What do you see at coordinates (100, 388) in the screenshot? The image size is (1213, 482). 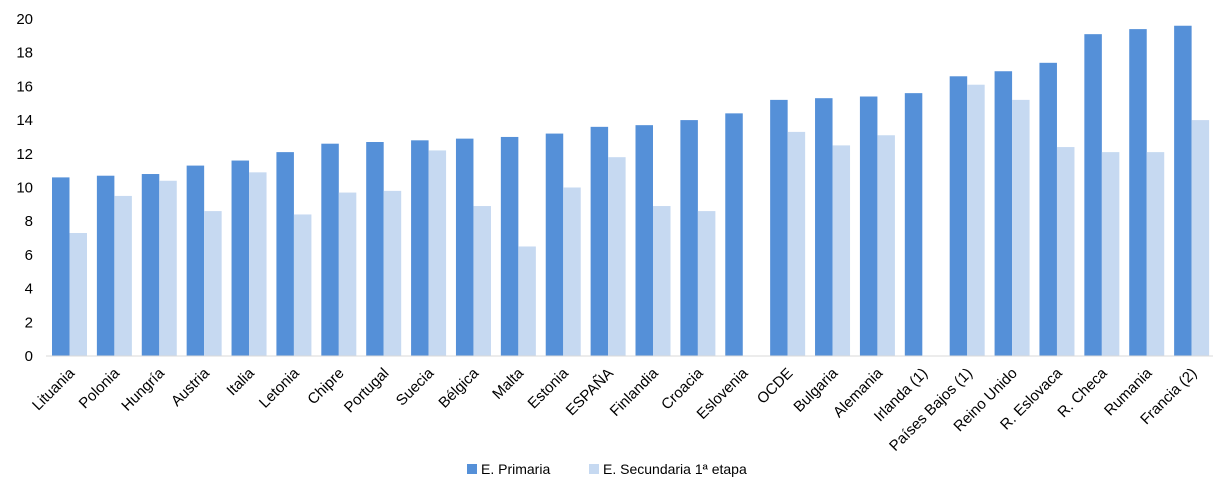 I see `x-tick-label: Polonia` at bounding box center [100, 388].